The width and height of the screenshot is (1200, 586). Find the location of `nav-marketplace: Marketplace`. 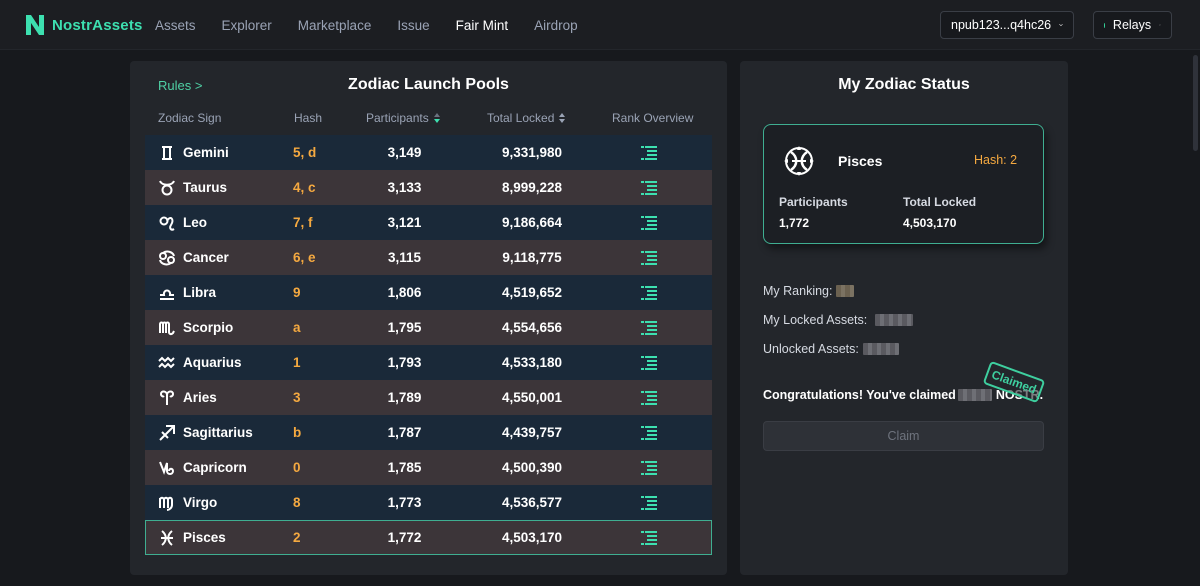

nav-marketplace: Marketplace is located at coordinates (334, 25).